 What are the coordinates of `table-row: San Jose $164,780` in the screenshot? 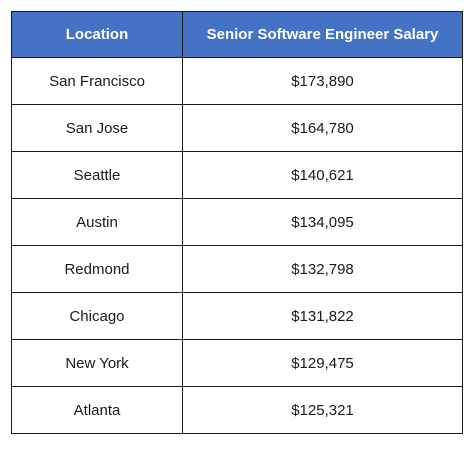 It's located at (237, 128).